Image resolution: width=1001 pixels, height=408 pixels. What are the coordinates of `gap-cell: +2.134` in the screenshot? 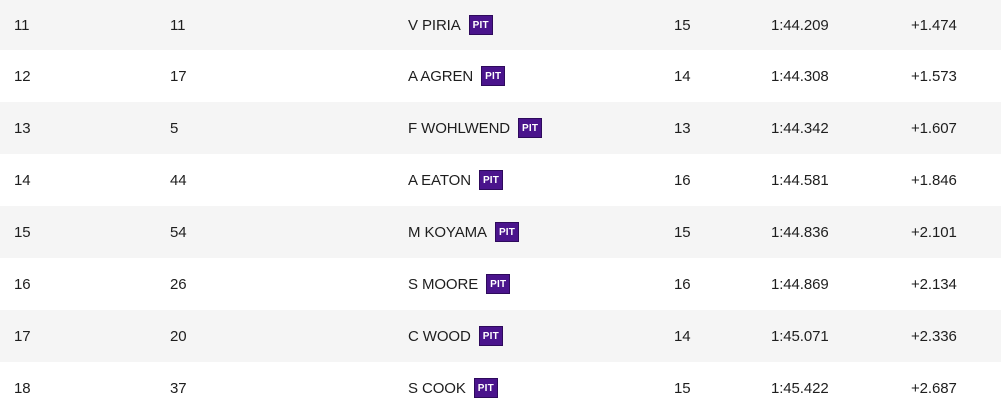 It's located at (934, 284).